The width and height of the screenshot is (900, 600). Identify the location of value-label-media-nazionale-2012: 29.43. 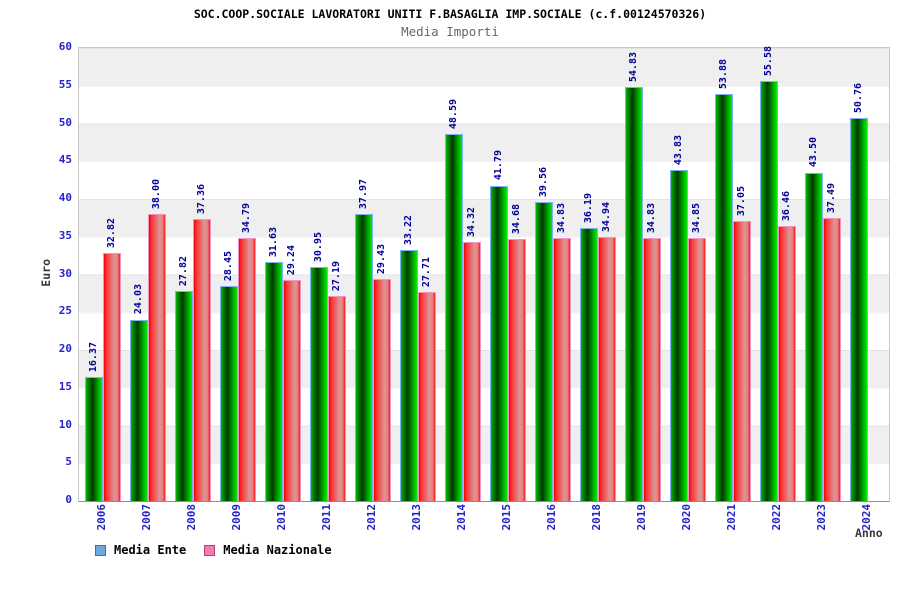
(381, 258).